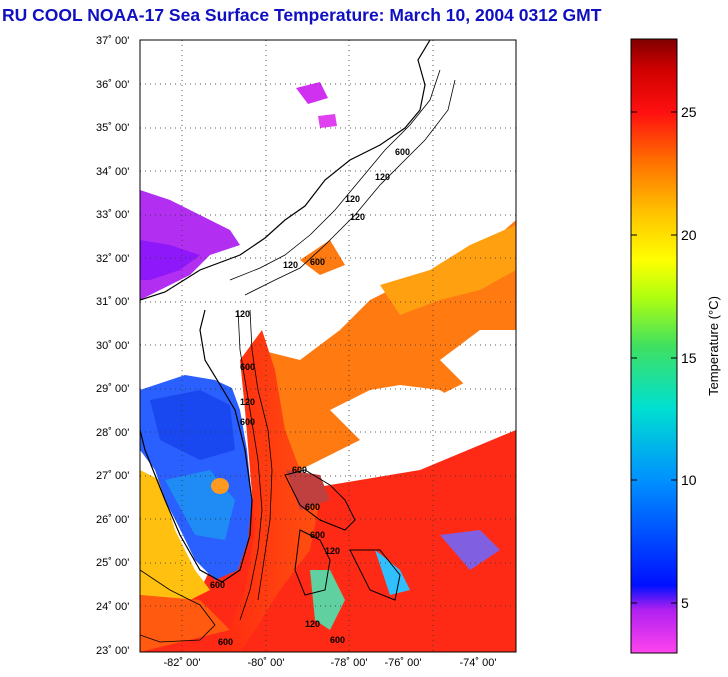 This screenshot has width=728, height=677. Describe the element at coordinates (689, 112) in the screenshot. I see `colorbar-tick-label: 25` at that location.